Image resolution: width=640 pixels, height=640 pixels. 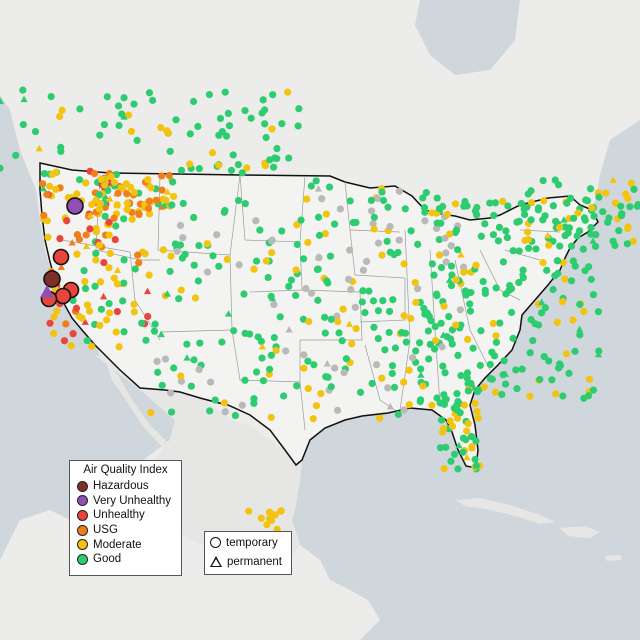 I want to click on legend-item-usg: USG, so click(x=125, y=530).